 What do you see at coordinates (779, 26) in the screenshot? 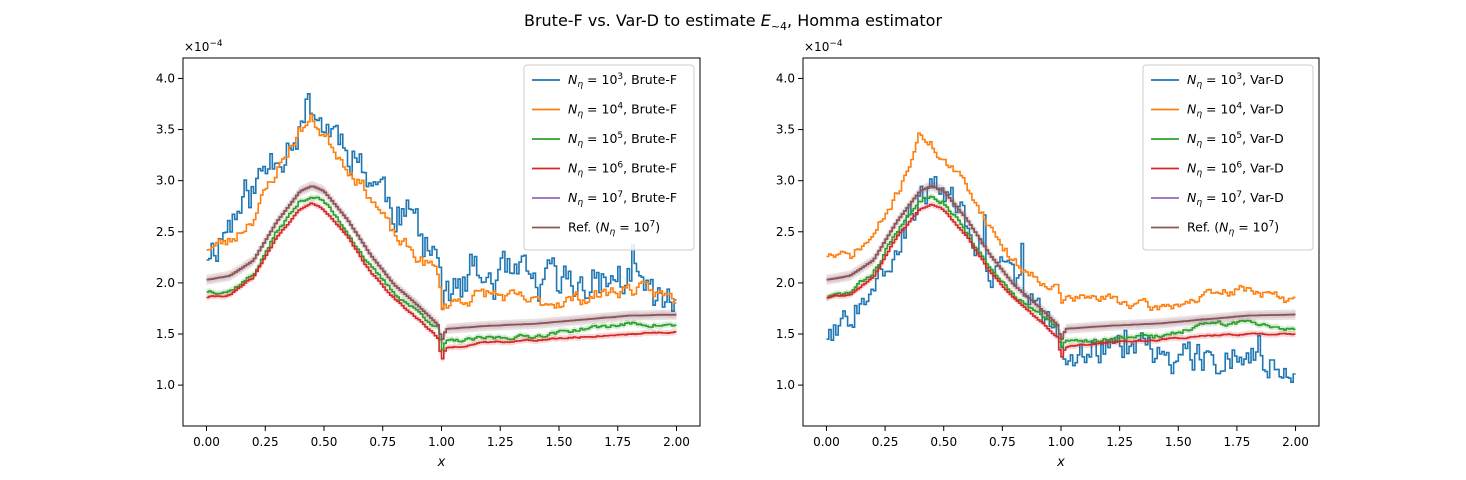
I see `title-subscript: ~4` at bounding box center [779, 26].